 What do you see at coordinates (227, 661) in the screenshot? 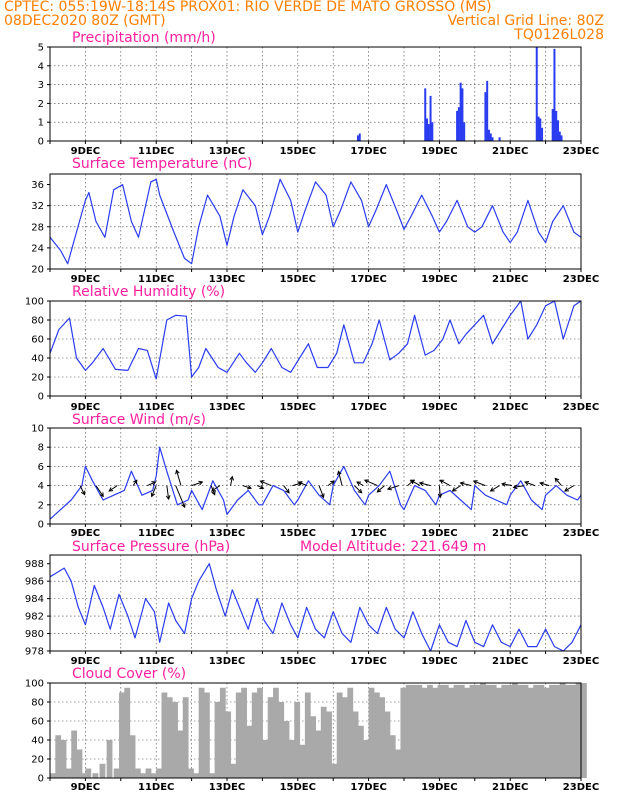
I see `pressure-xtick-label: 13DEC` at bounding box center [227, 661].